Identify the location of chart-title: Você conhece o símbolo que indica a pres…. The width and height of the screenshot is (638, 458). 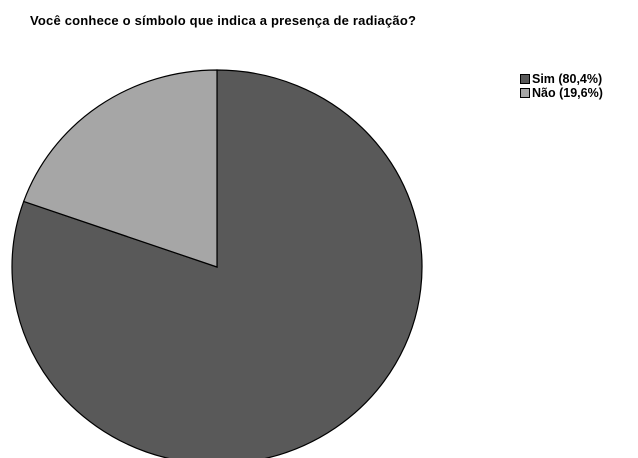
(223, 20).